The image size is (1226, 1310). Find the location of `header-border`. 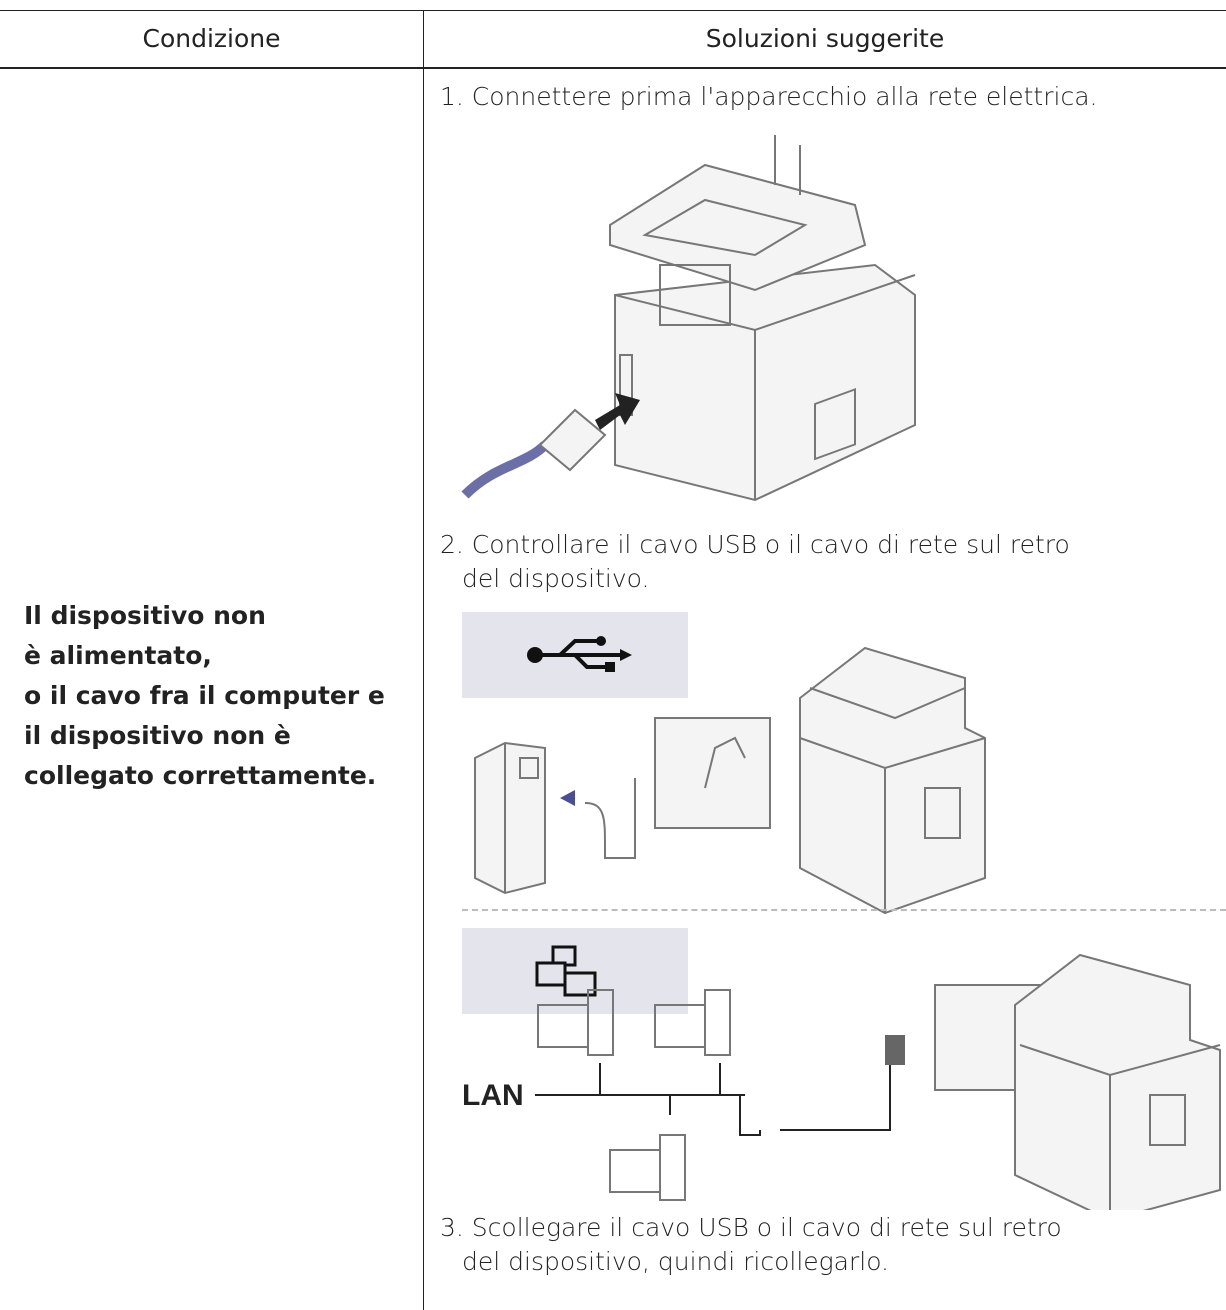

header-border is located at coordinates (613, 68).